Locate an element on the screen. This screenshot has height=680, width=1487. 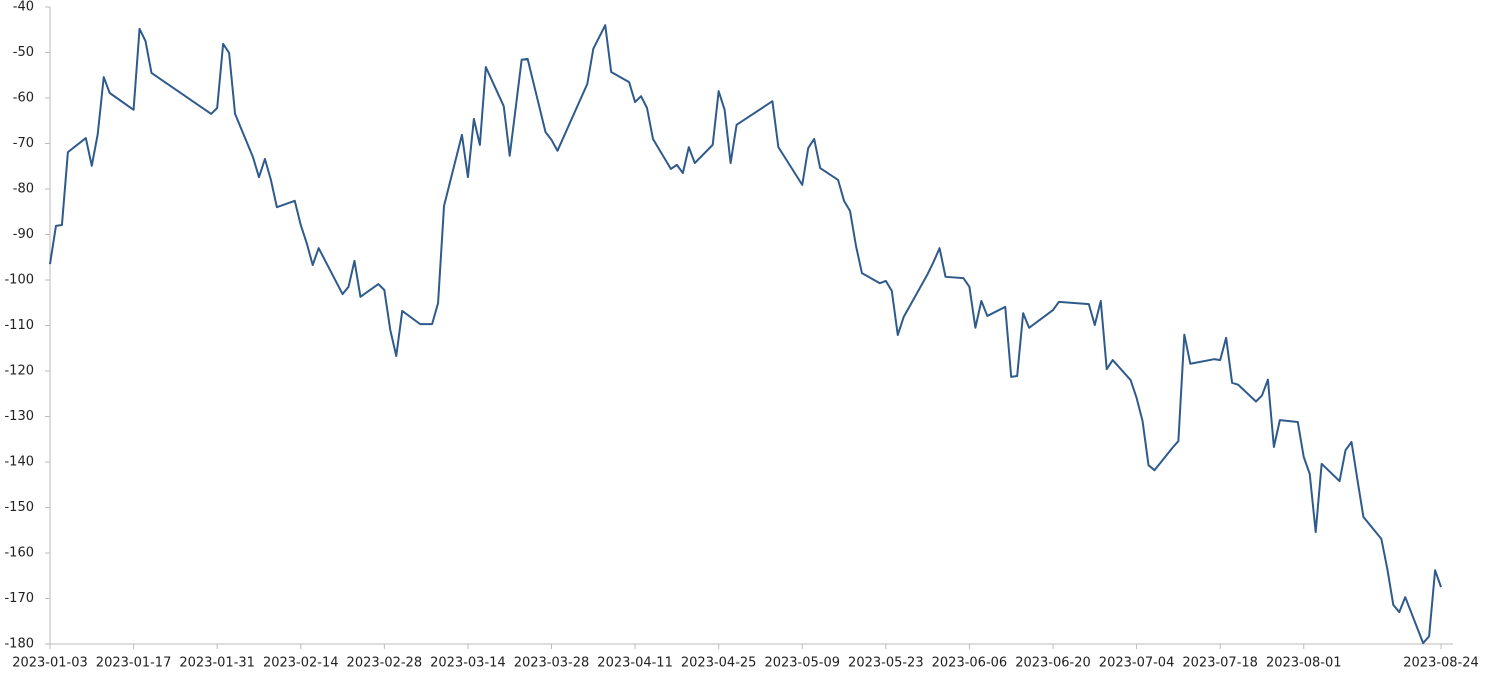
y-tick-label: -100 is located at coordinates (19, 280).